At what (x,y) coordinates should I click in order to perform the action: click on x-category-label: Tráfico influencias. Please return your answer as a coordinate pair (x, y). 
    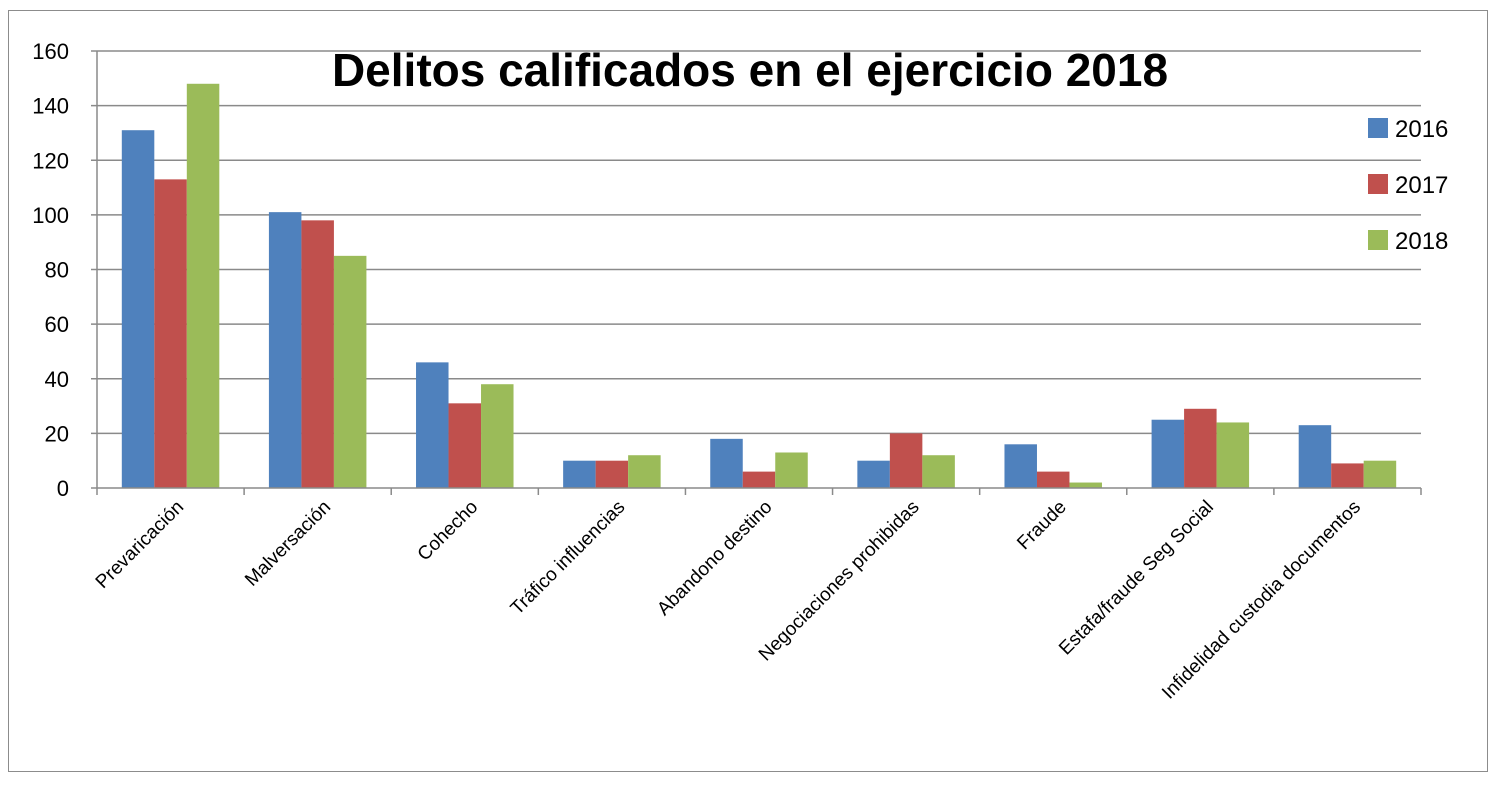
    Looking at the image, I should click on (568, 558).